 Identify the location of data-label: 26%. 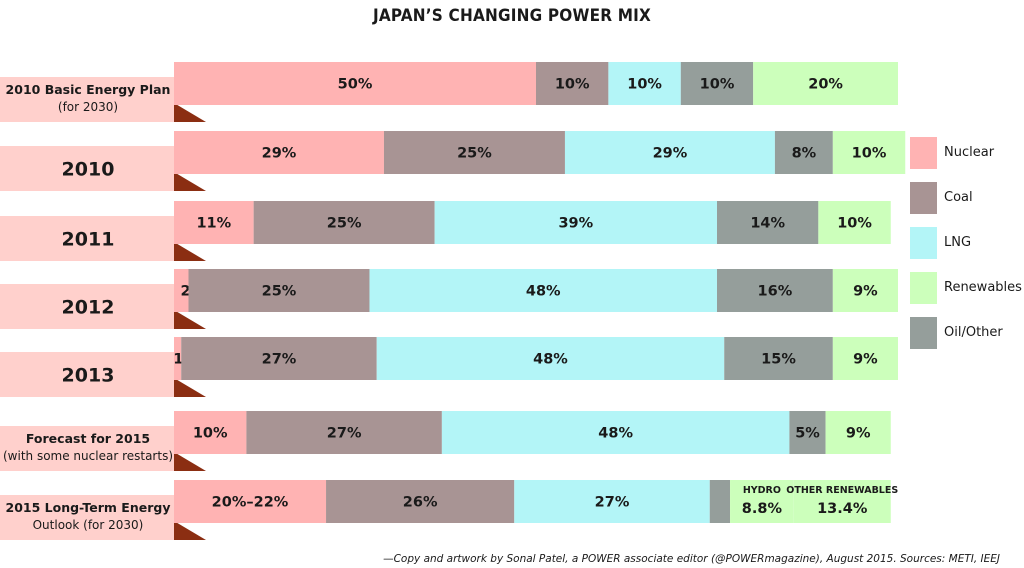
(420, 503).